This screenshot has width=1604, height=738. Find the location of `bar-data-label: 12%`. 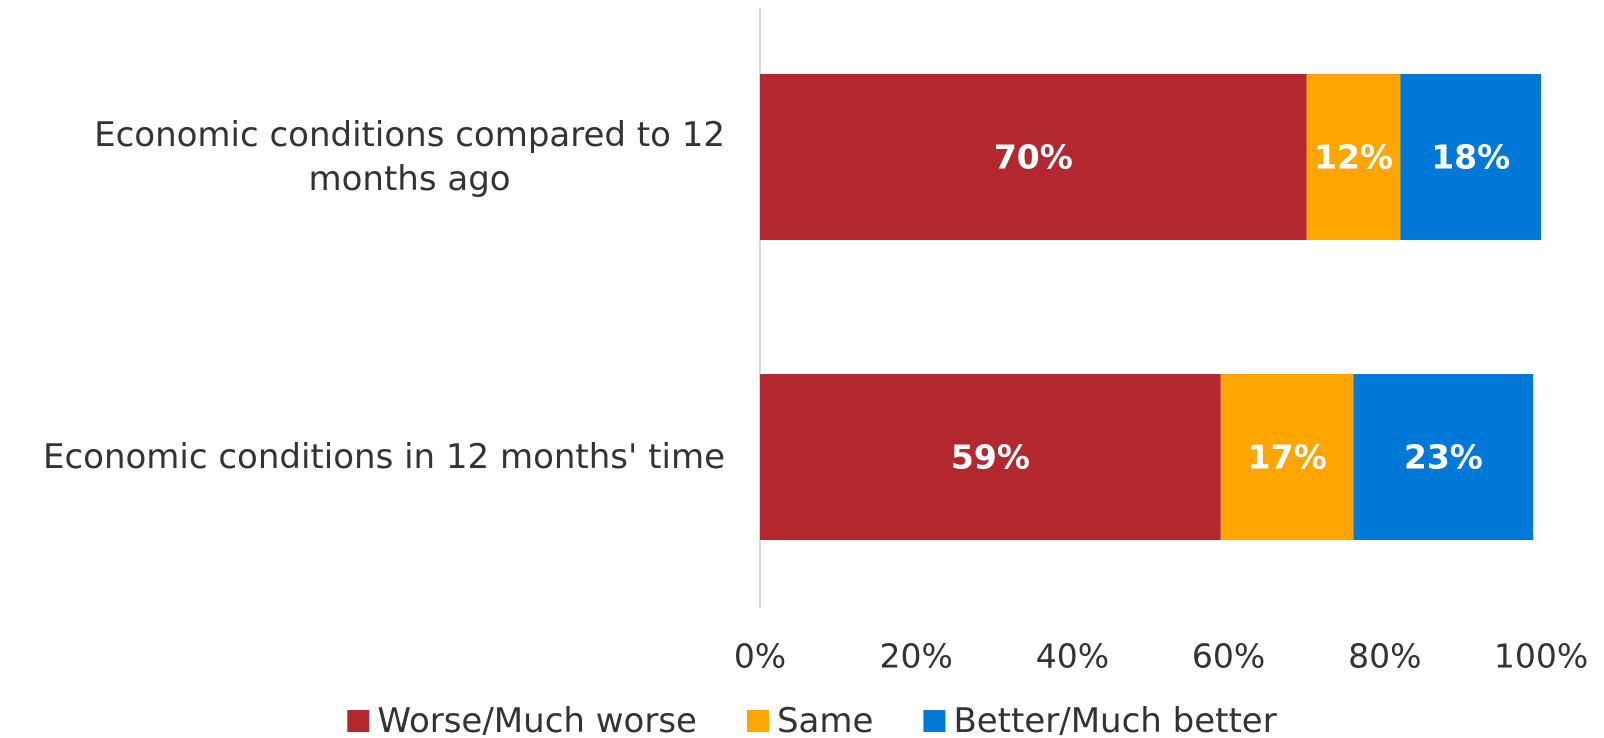

bar-data-label: 12% is located at coordinates (1353, 157).